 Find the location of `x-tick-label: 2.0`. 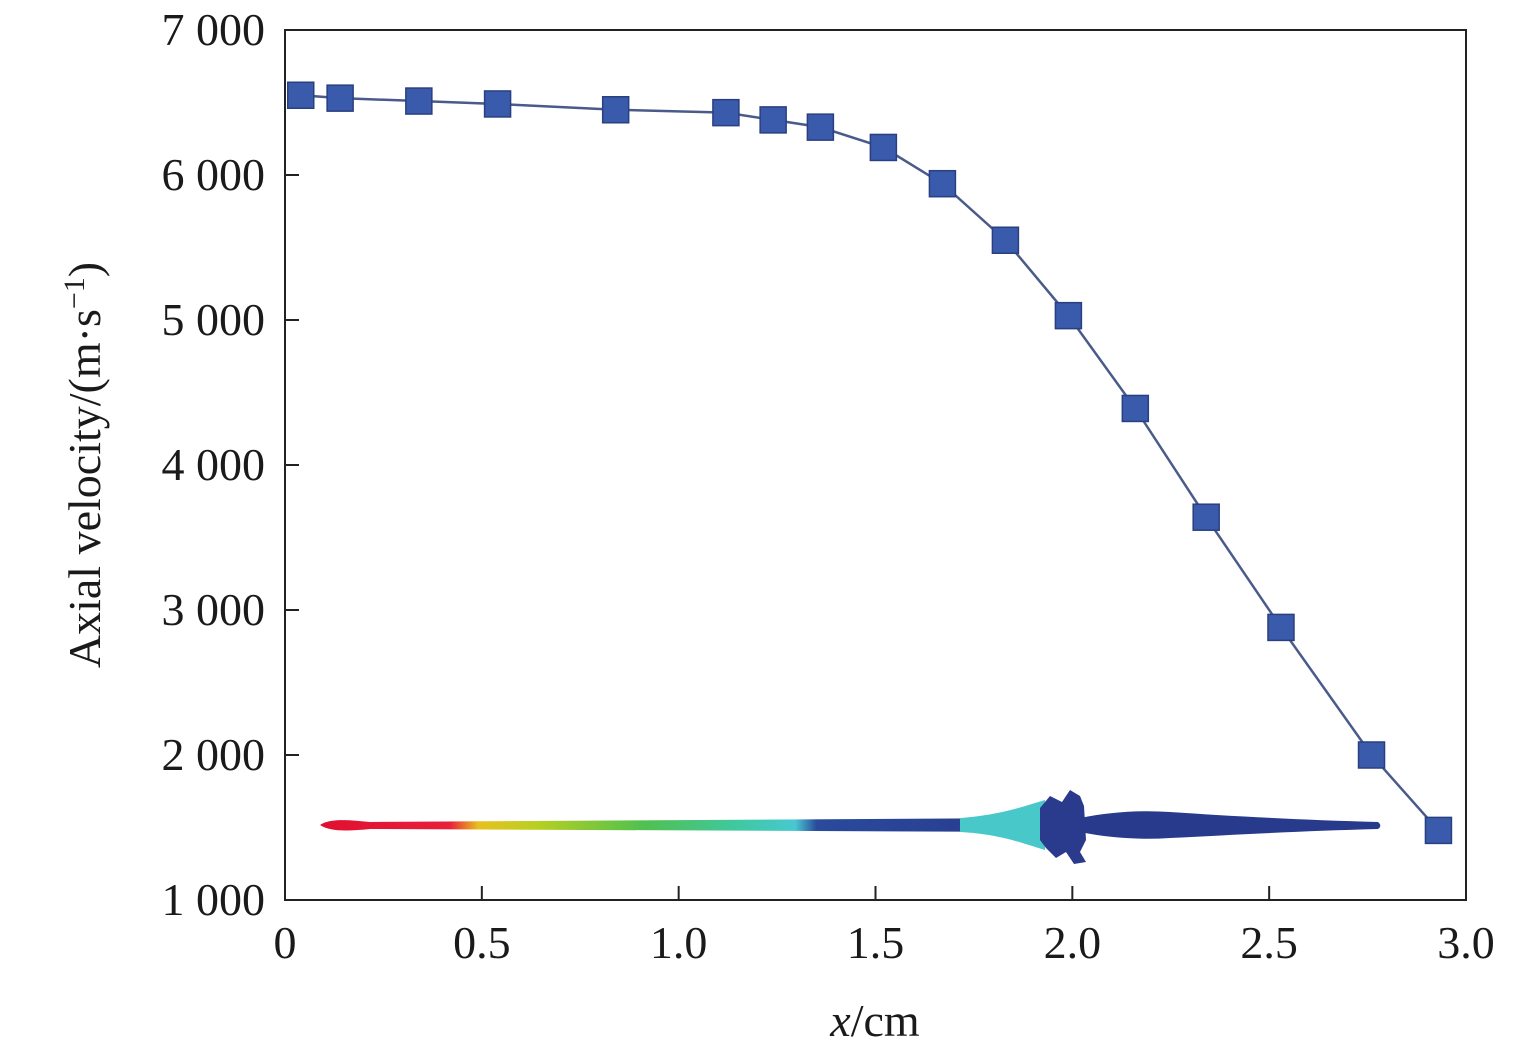

x-tick-label: 2.0 is located at coordinates (1073, 942).